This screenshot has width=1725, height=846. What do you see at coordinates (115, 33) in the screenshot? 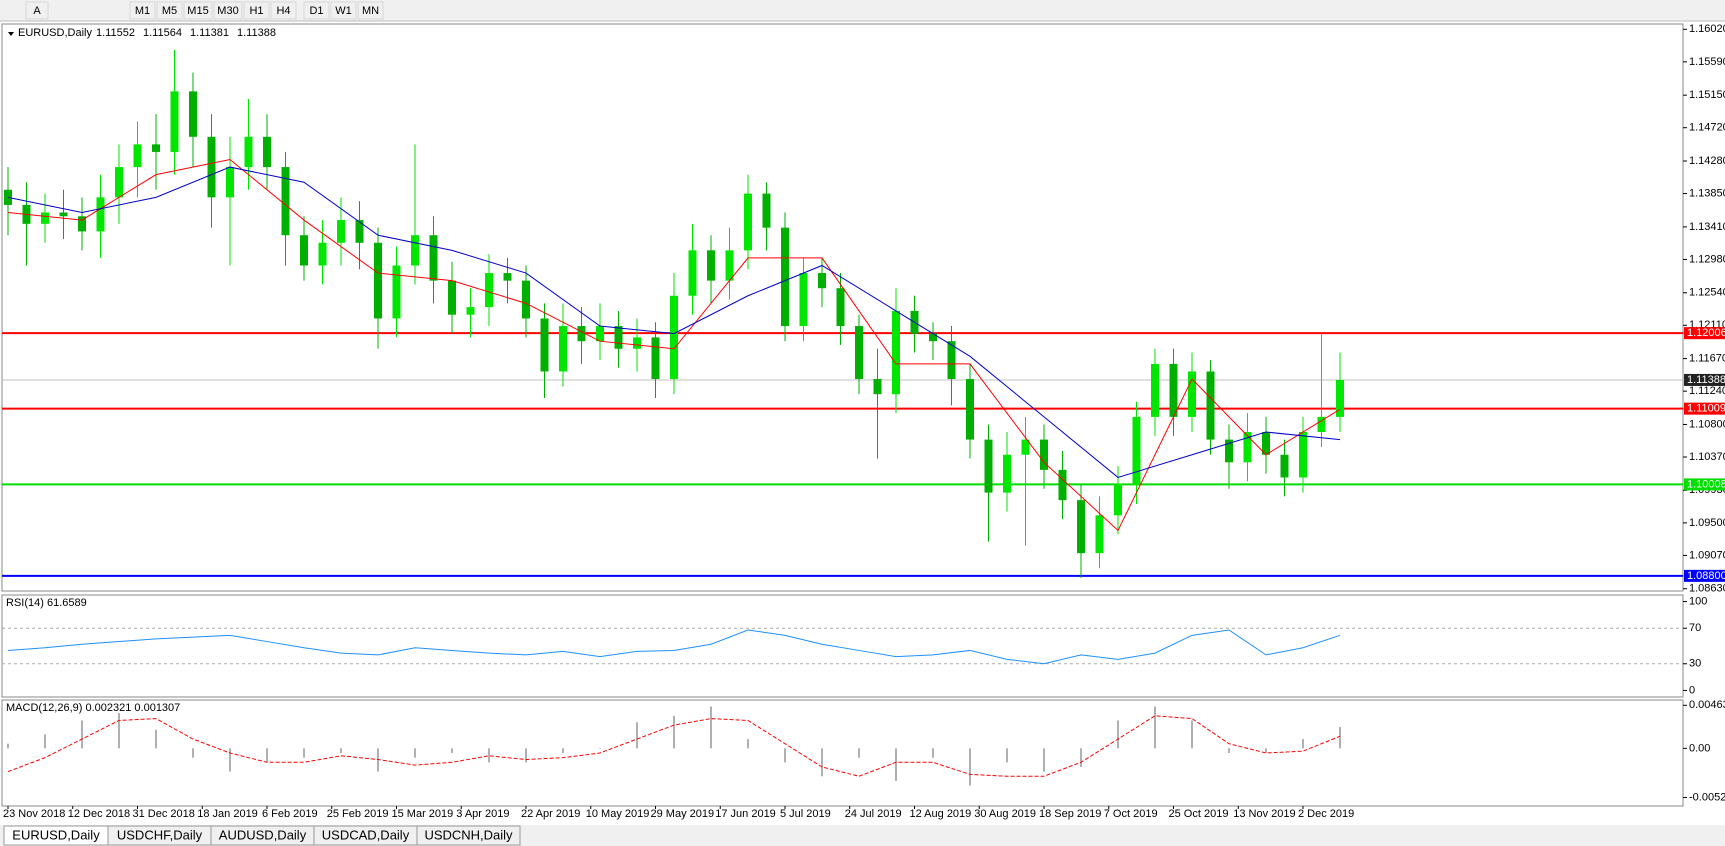
I see `header-value: 1.11552` at bounding box center [115, 33].